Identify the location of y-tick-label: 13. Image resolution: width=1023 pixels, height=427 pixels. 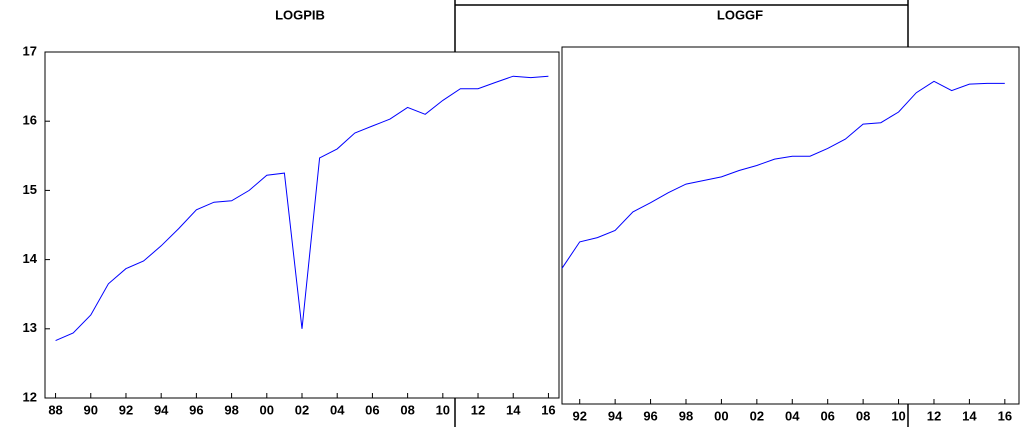
(30, 327).